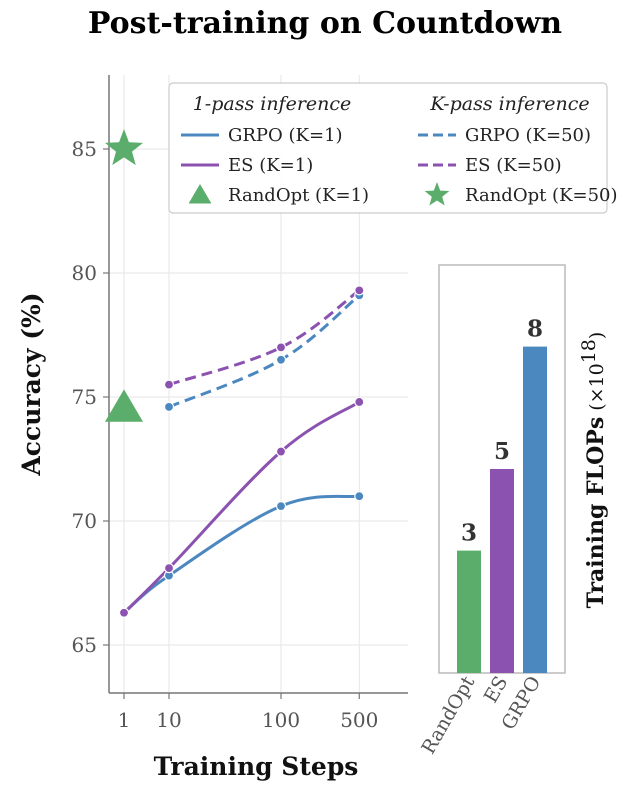 The height and width of the screenshot is (792, 644). What do you see at coordinates (359, 720) in the screenshot?
I see `x-tick-label: 500` at bounding box center [359, 720].